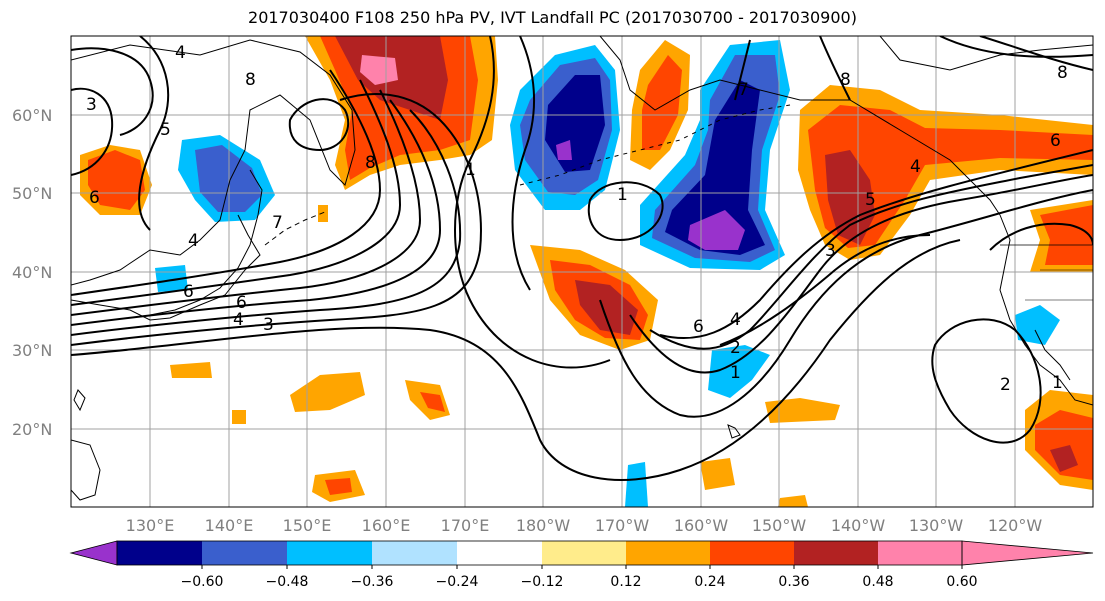  Describe the element at coordinates (229, 525) in the screenshot. I see `lon-label: 140°E` at that location.